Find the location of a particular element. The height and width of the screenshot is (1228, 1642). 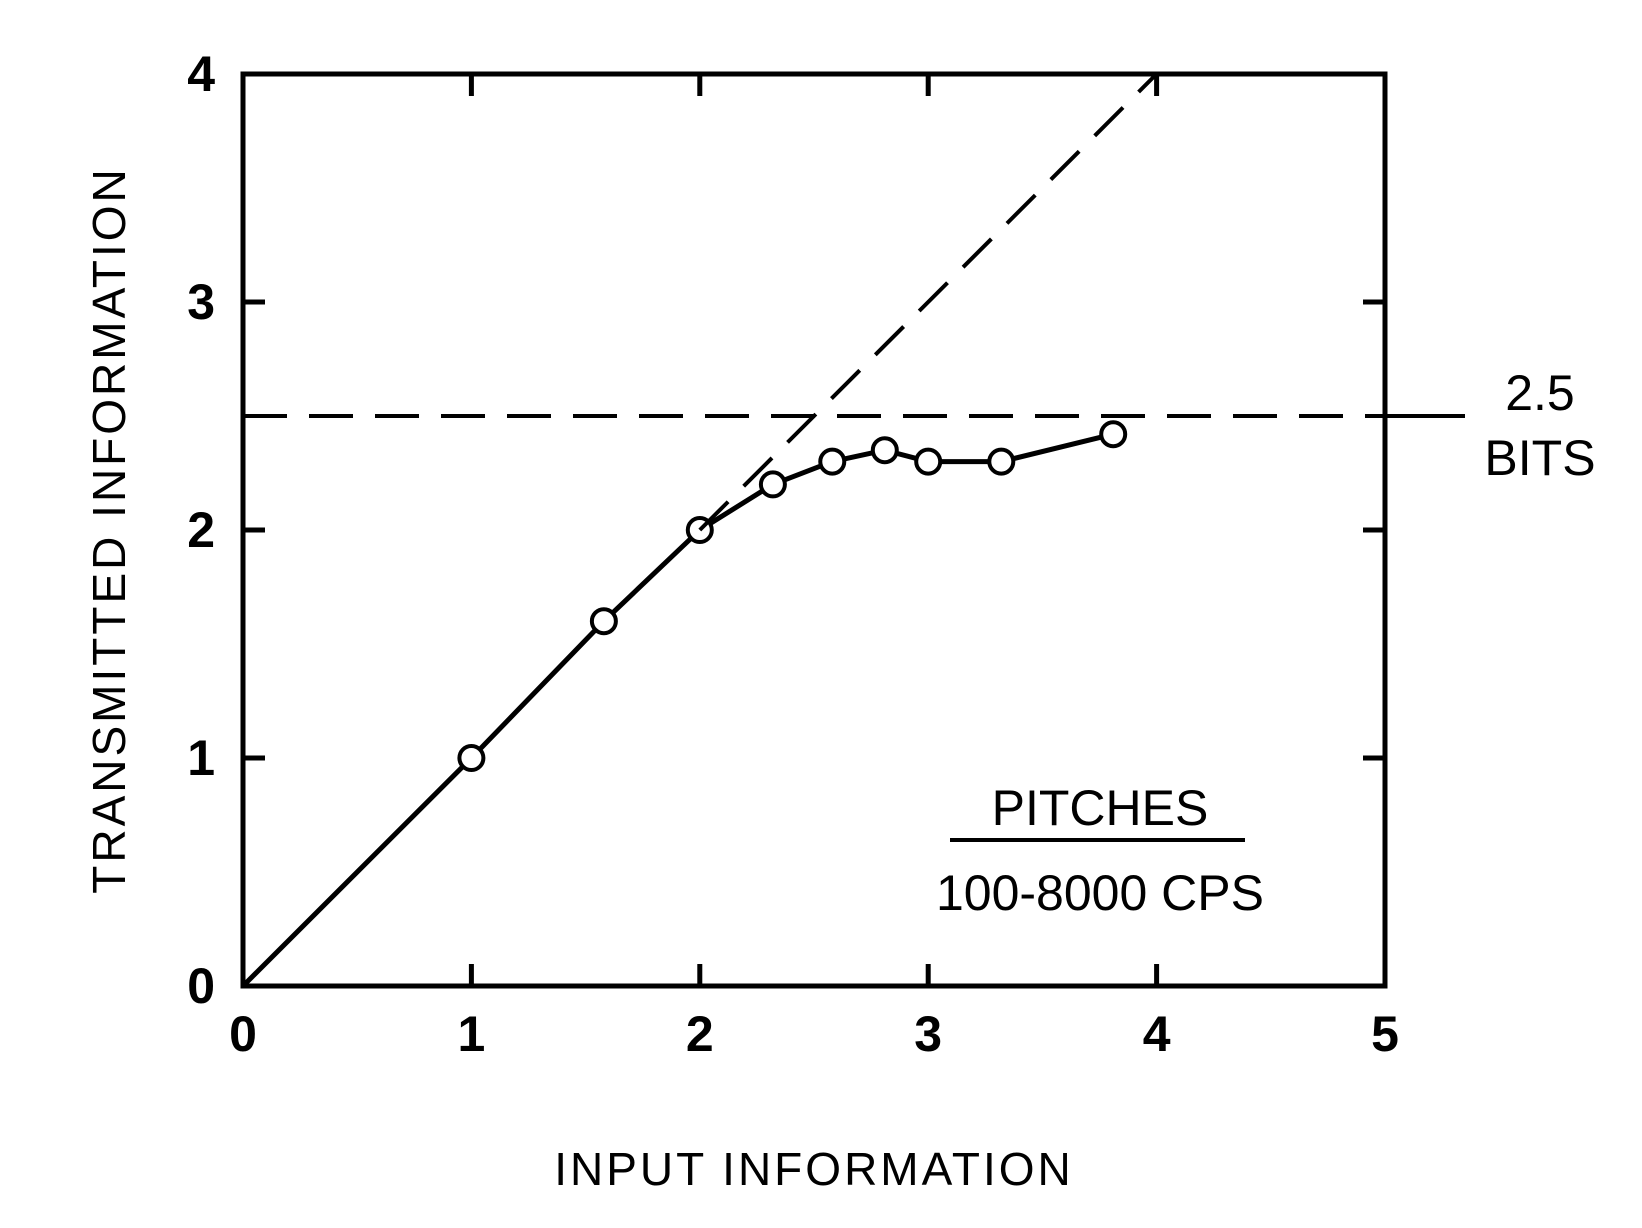

x-tick-label: 5 is located at coordinates (1385, 1034).